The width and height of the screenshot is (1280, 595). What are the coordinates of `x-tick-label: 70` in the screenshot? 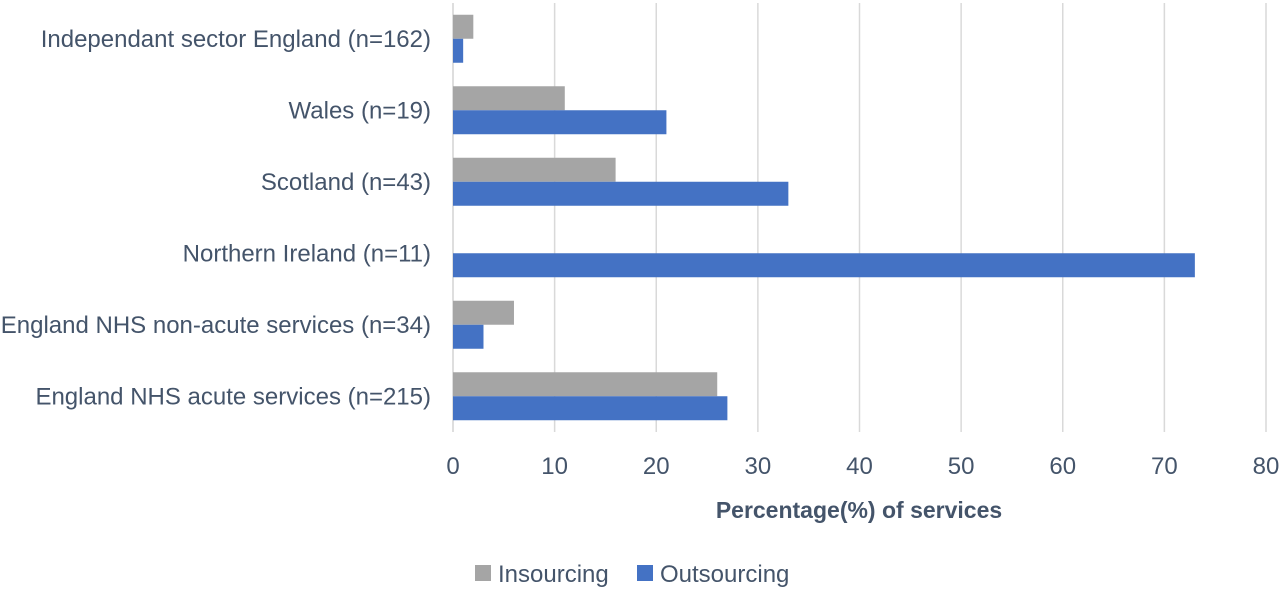 It's located at (1164, 466).